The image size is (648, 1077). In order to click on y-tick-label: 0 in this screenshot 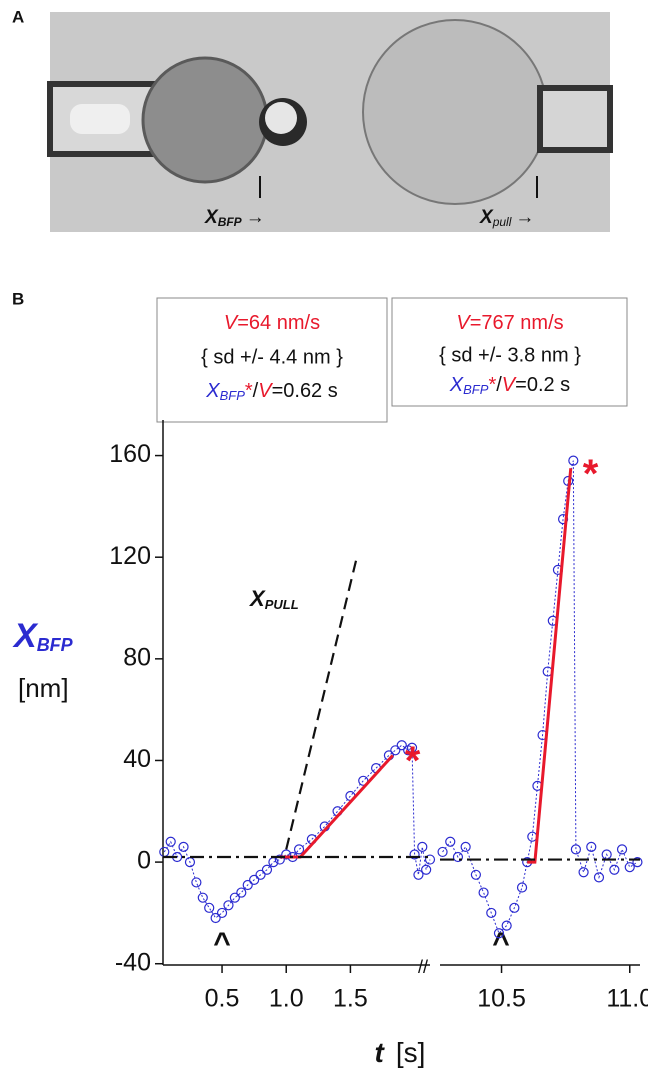, I will do `click(144, 861)`.